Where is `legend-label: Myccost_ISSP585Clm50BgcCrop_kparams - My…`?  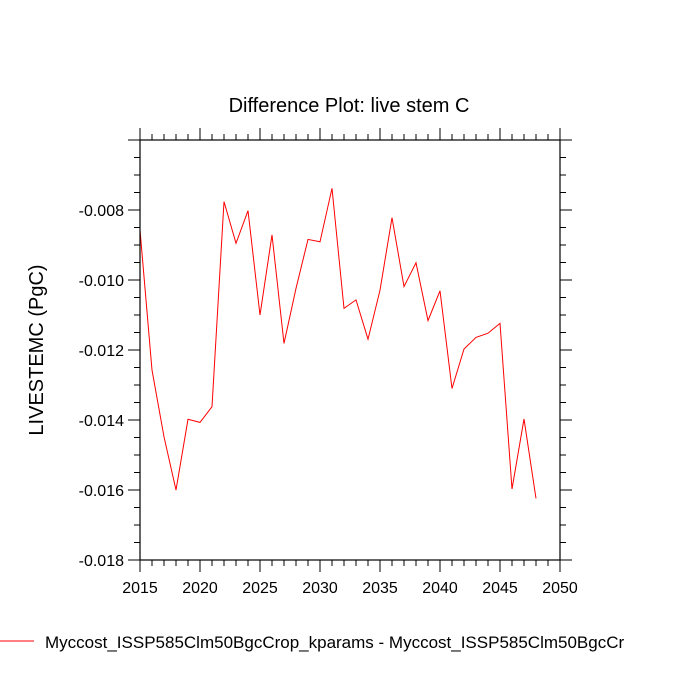 legend-label: Myccost_ISSP585Clm50BgcCrop_kparams - My… is located at coordinates (335, 642).